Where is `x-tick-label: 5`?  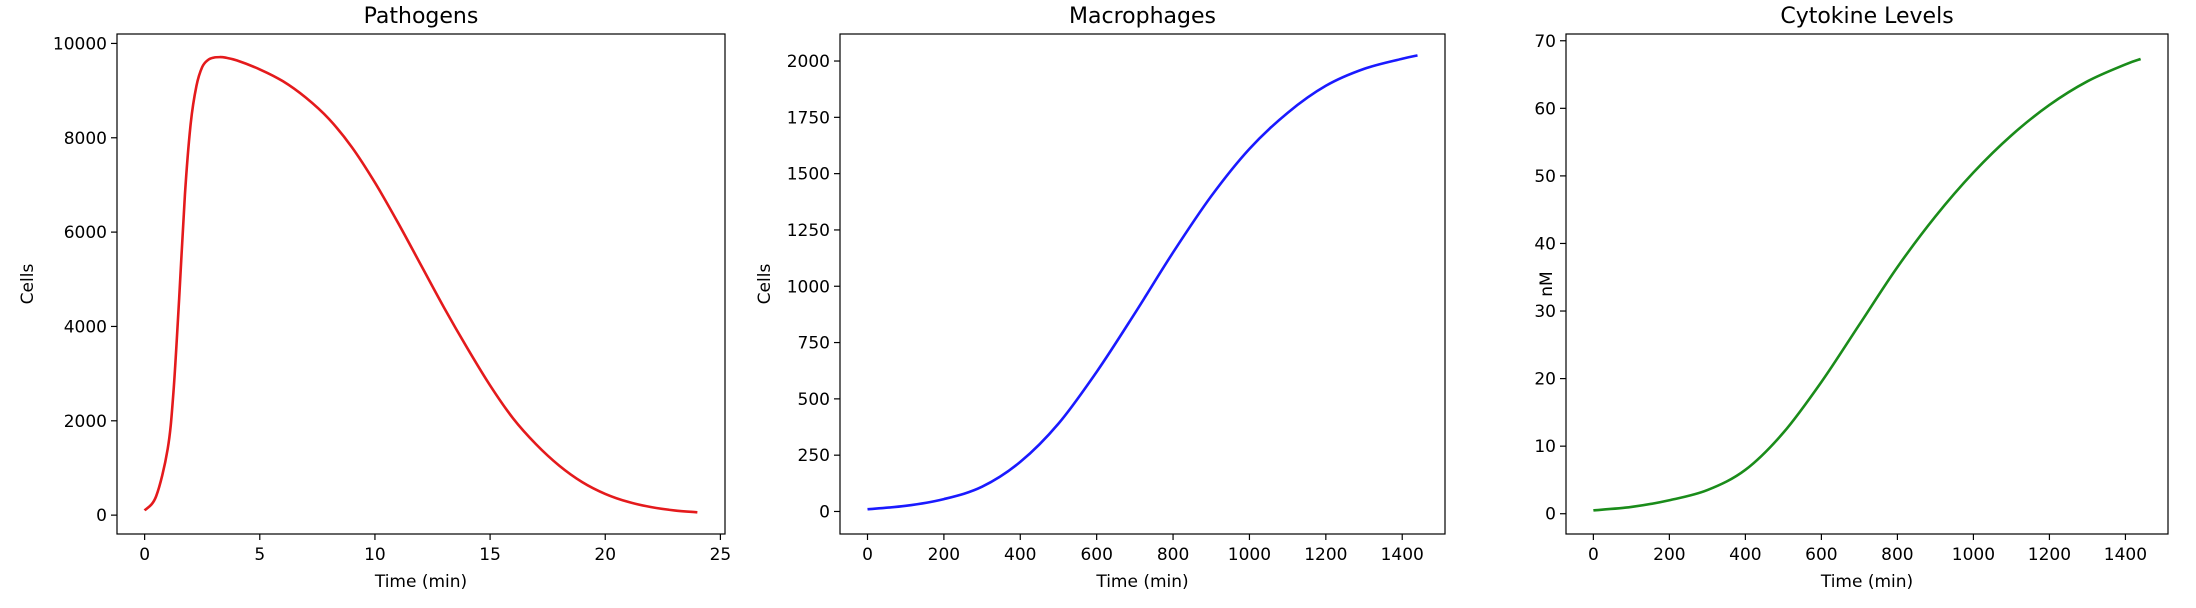
x-tick-label: 5 is located at coordinates (259, 555).